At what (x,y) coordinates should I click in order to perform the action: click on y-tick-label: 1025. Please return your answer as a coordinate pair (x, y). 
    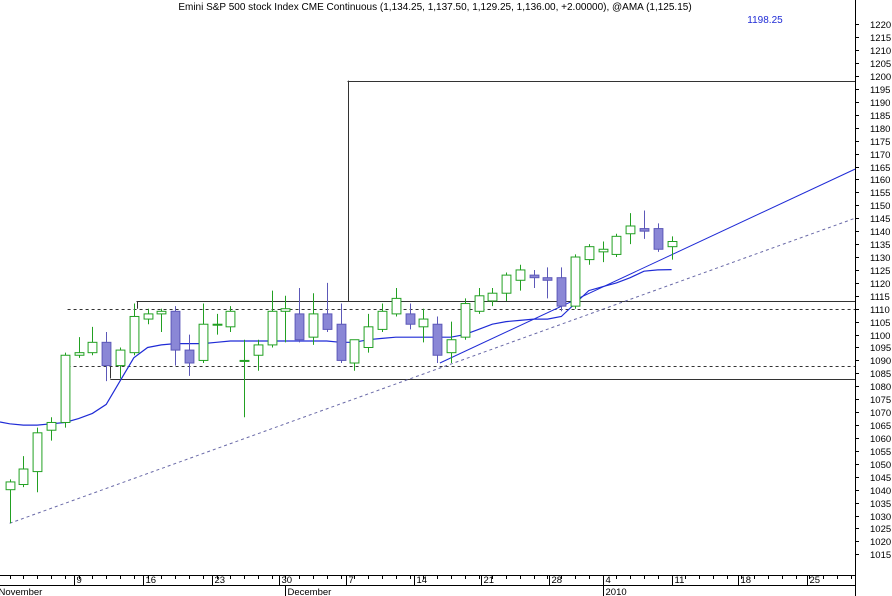
    Looking at the image, I should click on (880, 529).